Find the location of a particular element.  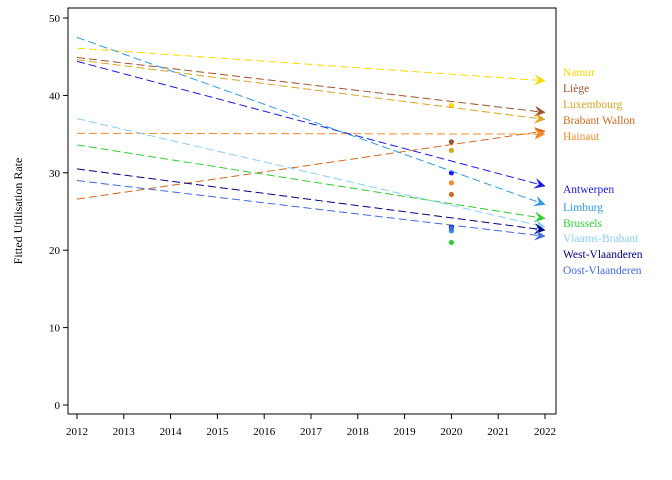

x-tick-label: 2018 is located at coordinates (358, 432).